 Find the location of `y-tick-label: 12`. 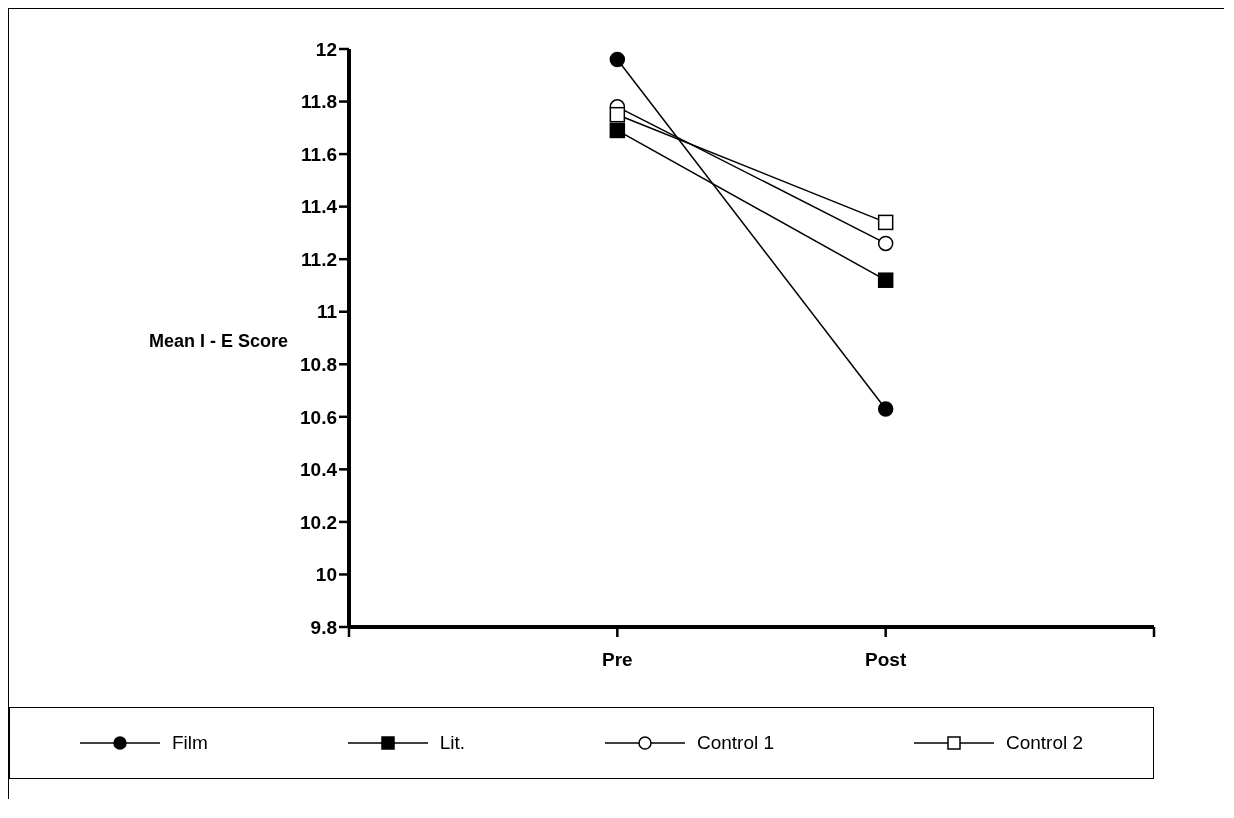

y-tick-label: 12 is located at coordinates (326, 49).